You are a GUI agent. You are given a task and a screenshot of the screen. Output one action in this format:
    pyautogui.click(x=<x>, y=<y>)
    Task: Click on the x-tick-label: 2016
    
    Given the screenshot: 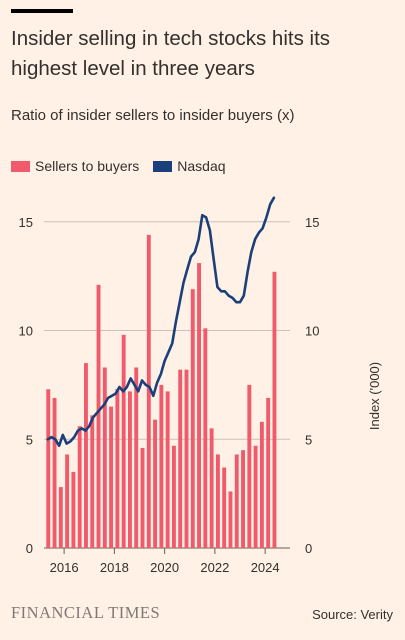 What is the action you would take?
    pyautogui.click(x=64, y=567)
    